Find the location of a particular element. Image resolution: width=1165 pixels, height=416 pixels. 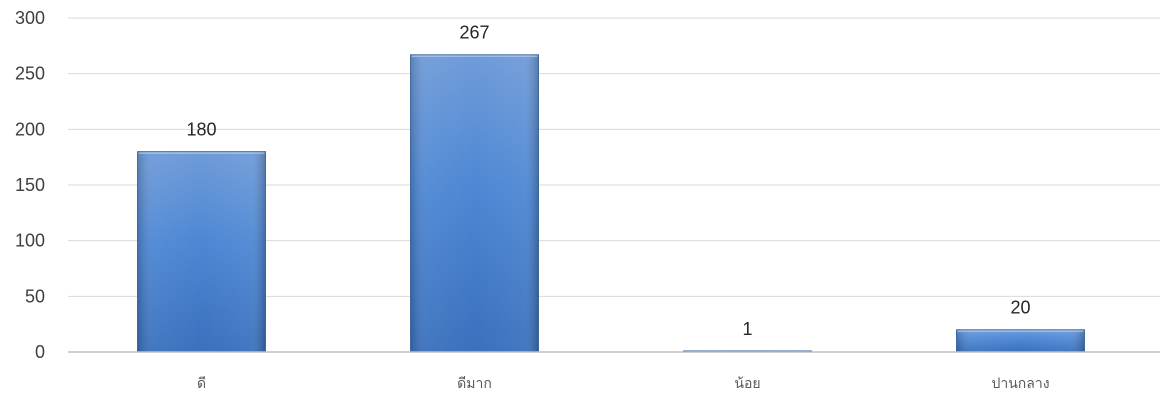

y-axis-ticks: 0 50 100 150 200 250 300 is located at coordinates (30, 185).